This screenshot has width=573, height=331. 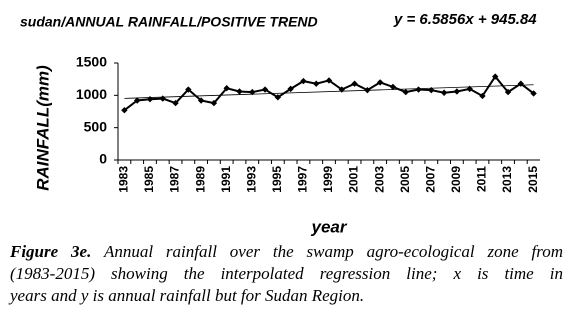 What do you see at coordinates (91, 94) in the screenshot?
I see `y-tick-label: 1000` at bounding box center [91, 94].